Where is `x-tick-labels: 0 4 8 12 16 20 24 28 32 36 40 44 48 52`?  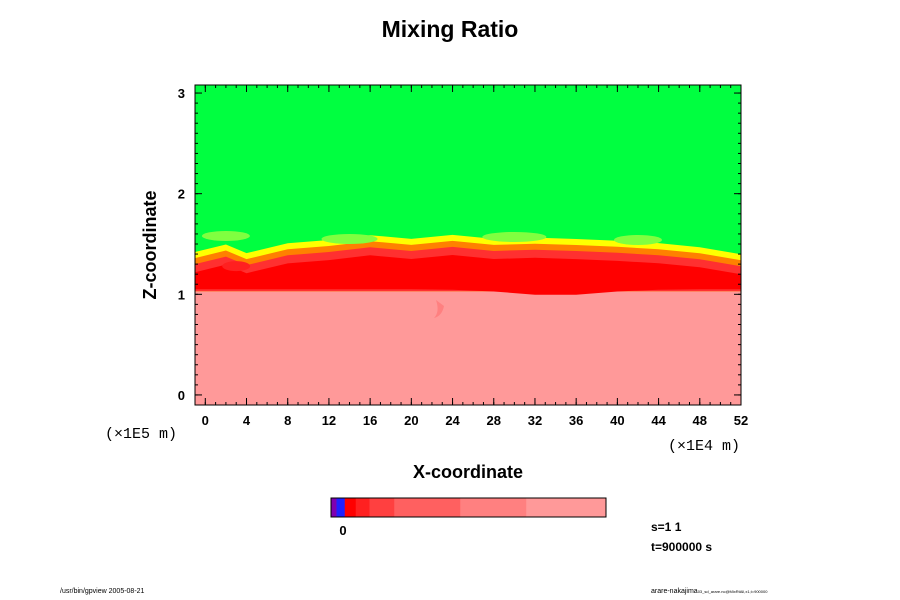
x-tick-labels: 0 4 8 12 16 20 24 28 32 36 40 44 48 52 is located at coordinates (475, 420).